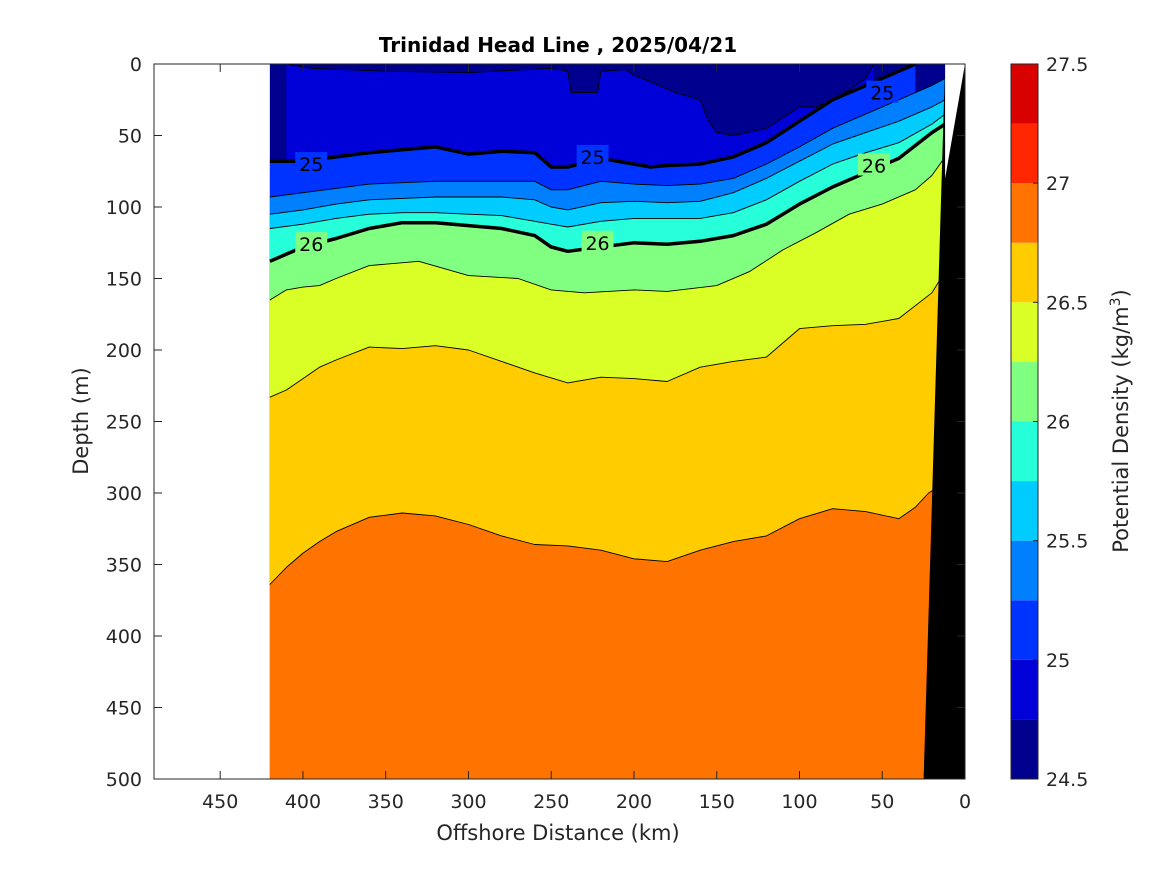 The height and width of the screenshot is (875, 1167). I want to click on y-tick-label: 400, so click(124, 637).